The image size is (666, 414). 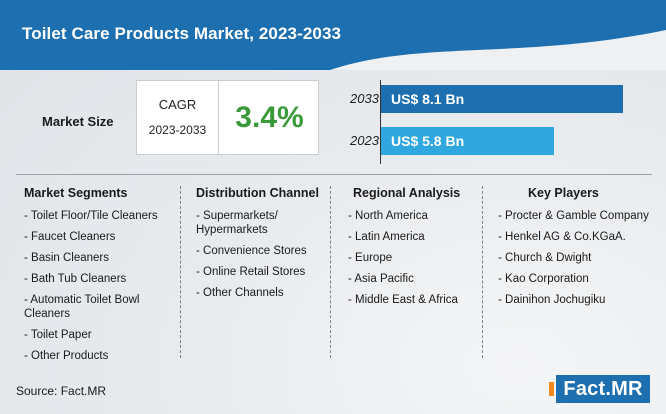 I want to click on list-item: - Dainihon Jochugiku, so click(x=552, y=300).